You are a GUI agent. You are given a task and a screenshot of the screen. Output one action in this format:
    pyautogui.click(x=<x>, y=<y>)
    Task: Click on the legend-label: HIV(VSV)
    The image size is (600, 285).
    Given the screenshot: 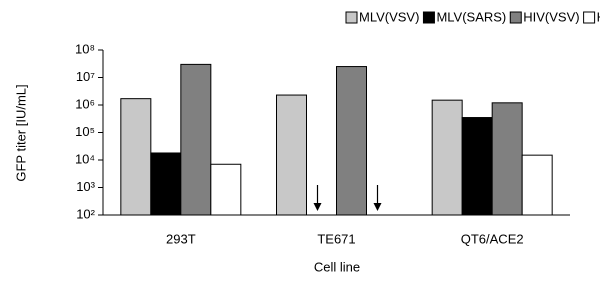 What is the action you would take?
    pyautogui.click(x=551, y=16)
    